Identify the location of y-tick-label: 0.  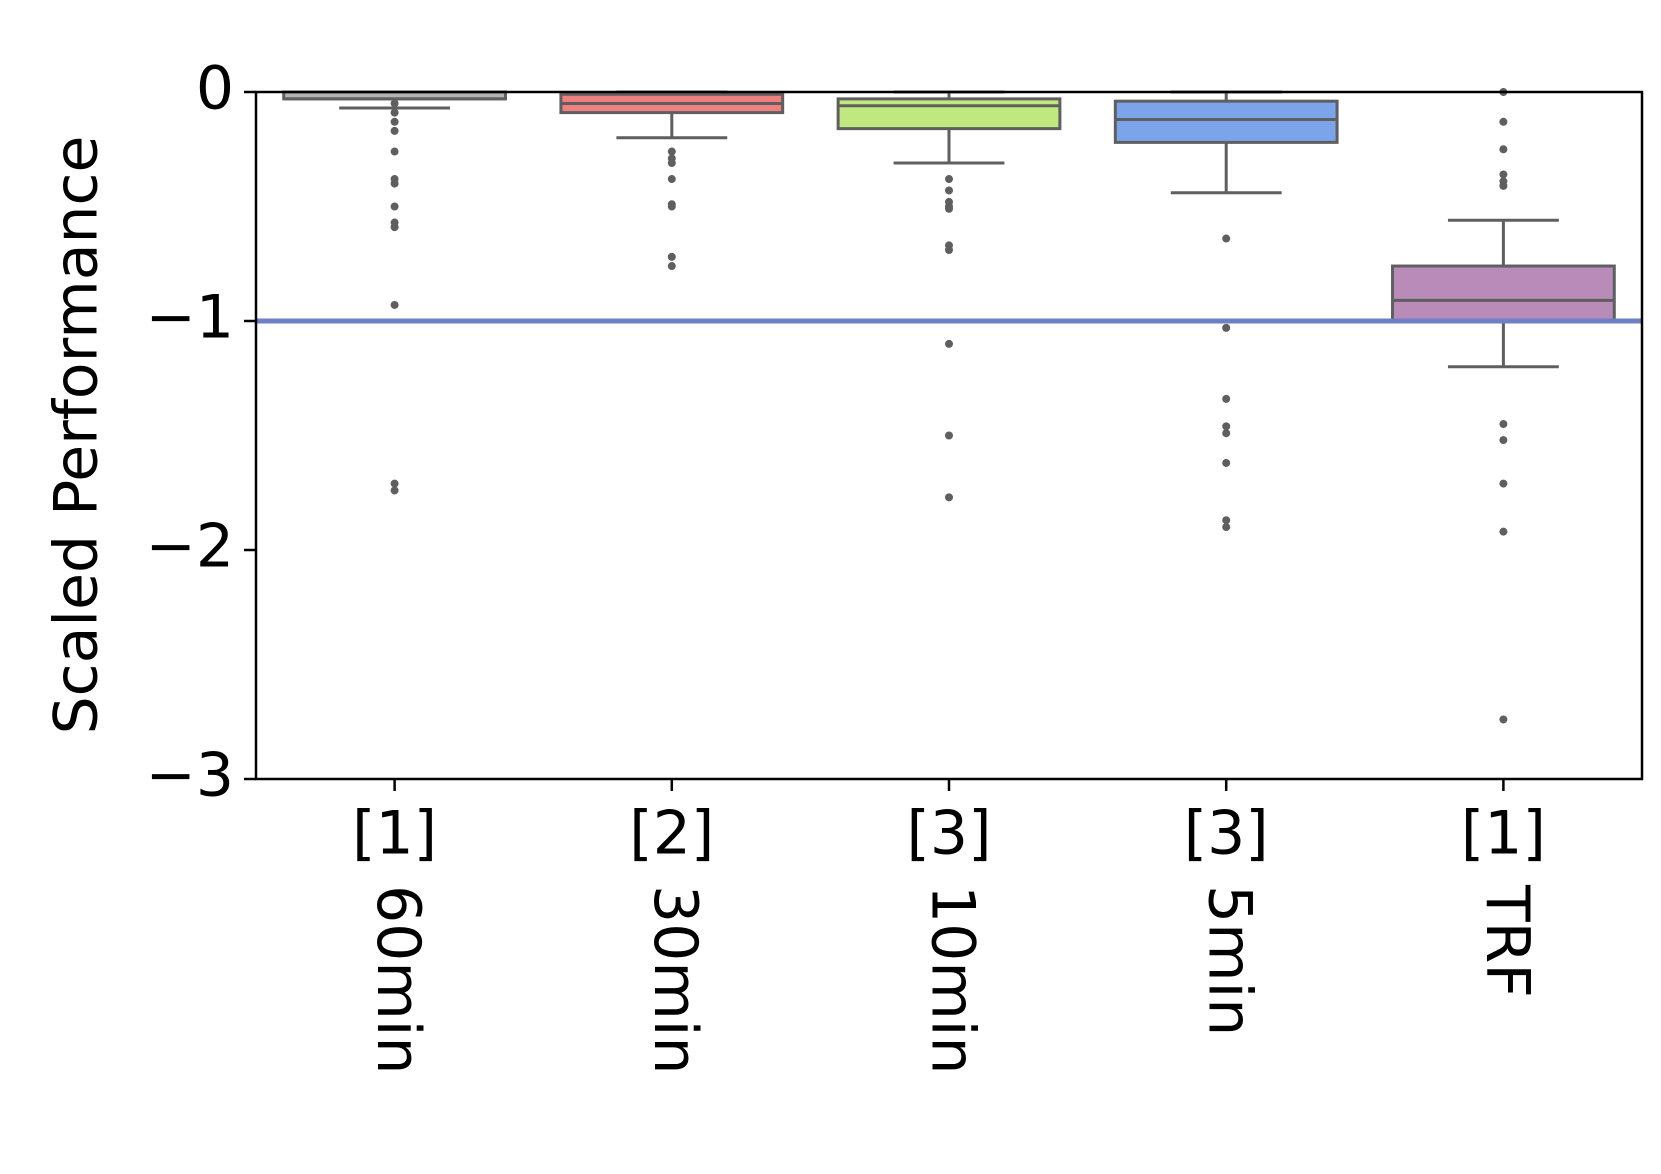
(215, 89).